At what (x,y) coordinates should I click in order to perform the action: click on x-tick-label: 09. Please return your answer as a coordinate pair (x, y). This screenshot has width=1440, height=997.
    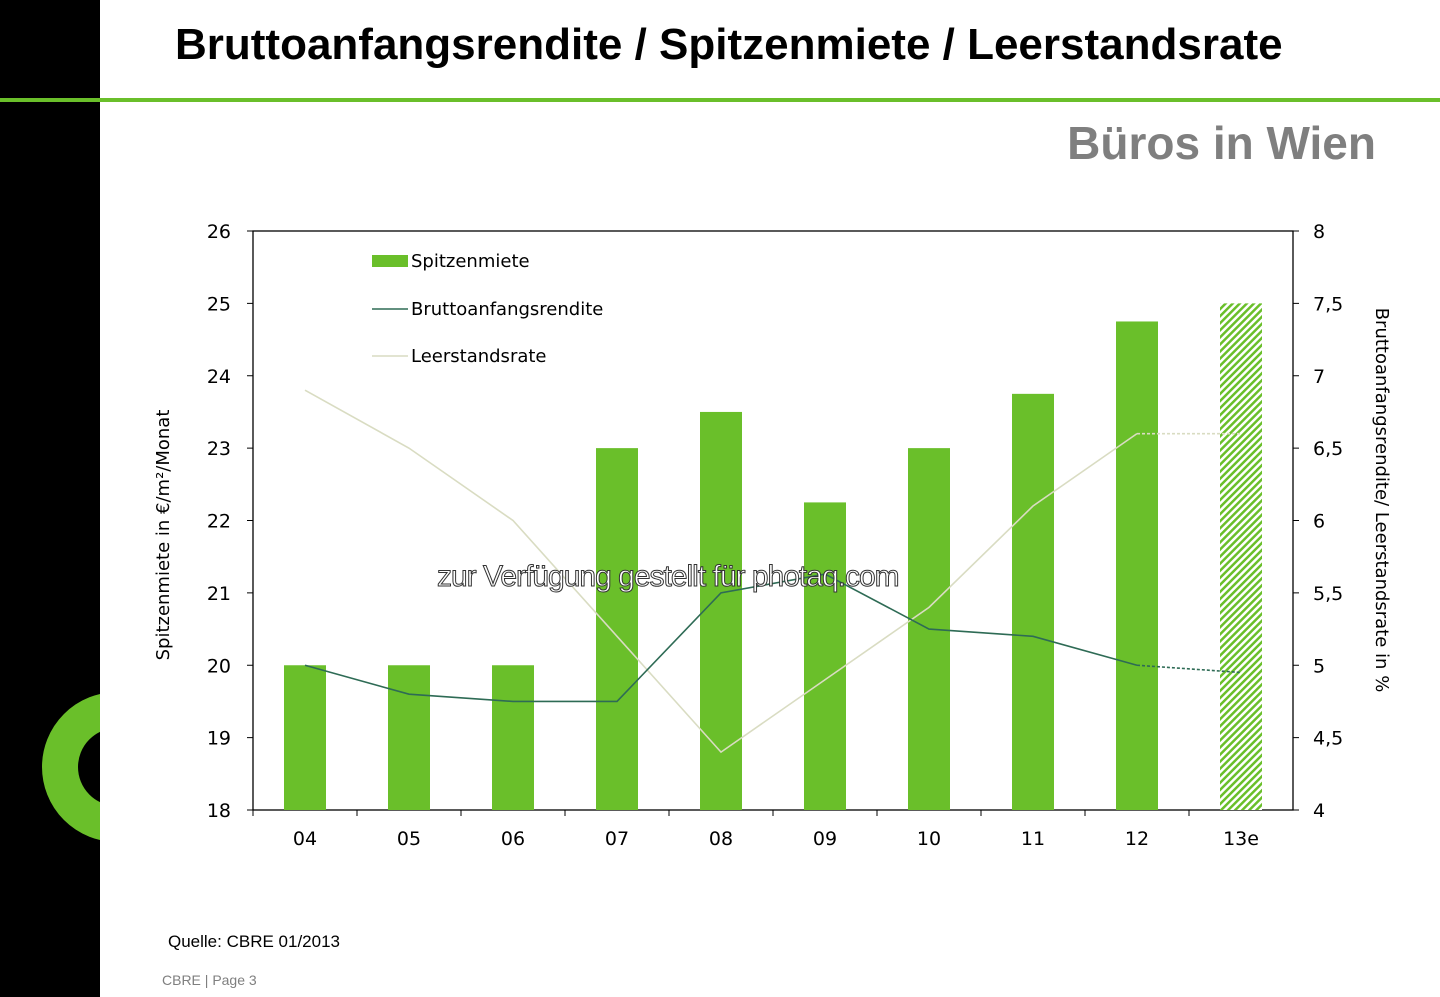
    Looking at the image, I should click on (825, 839).